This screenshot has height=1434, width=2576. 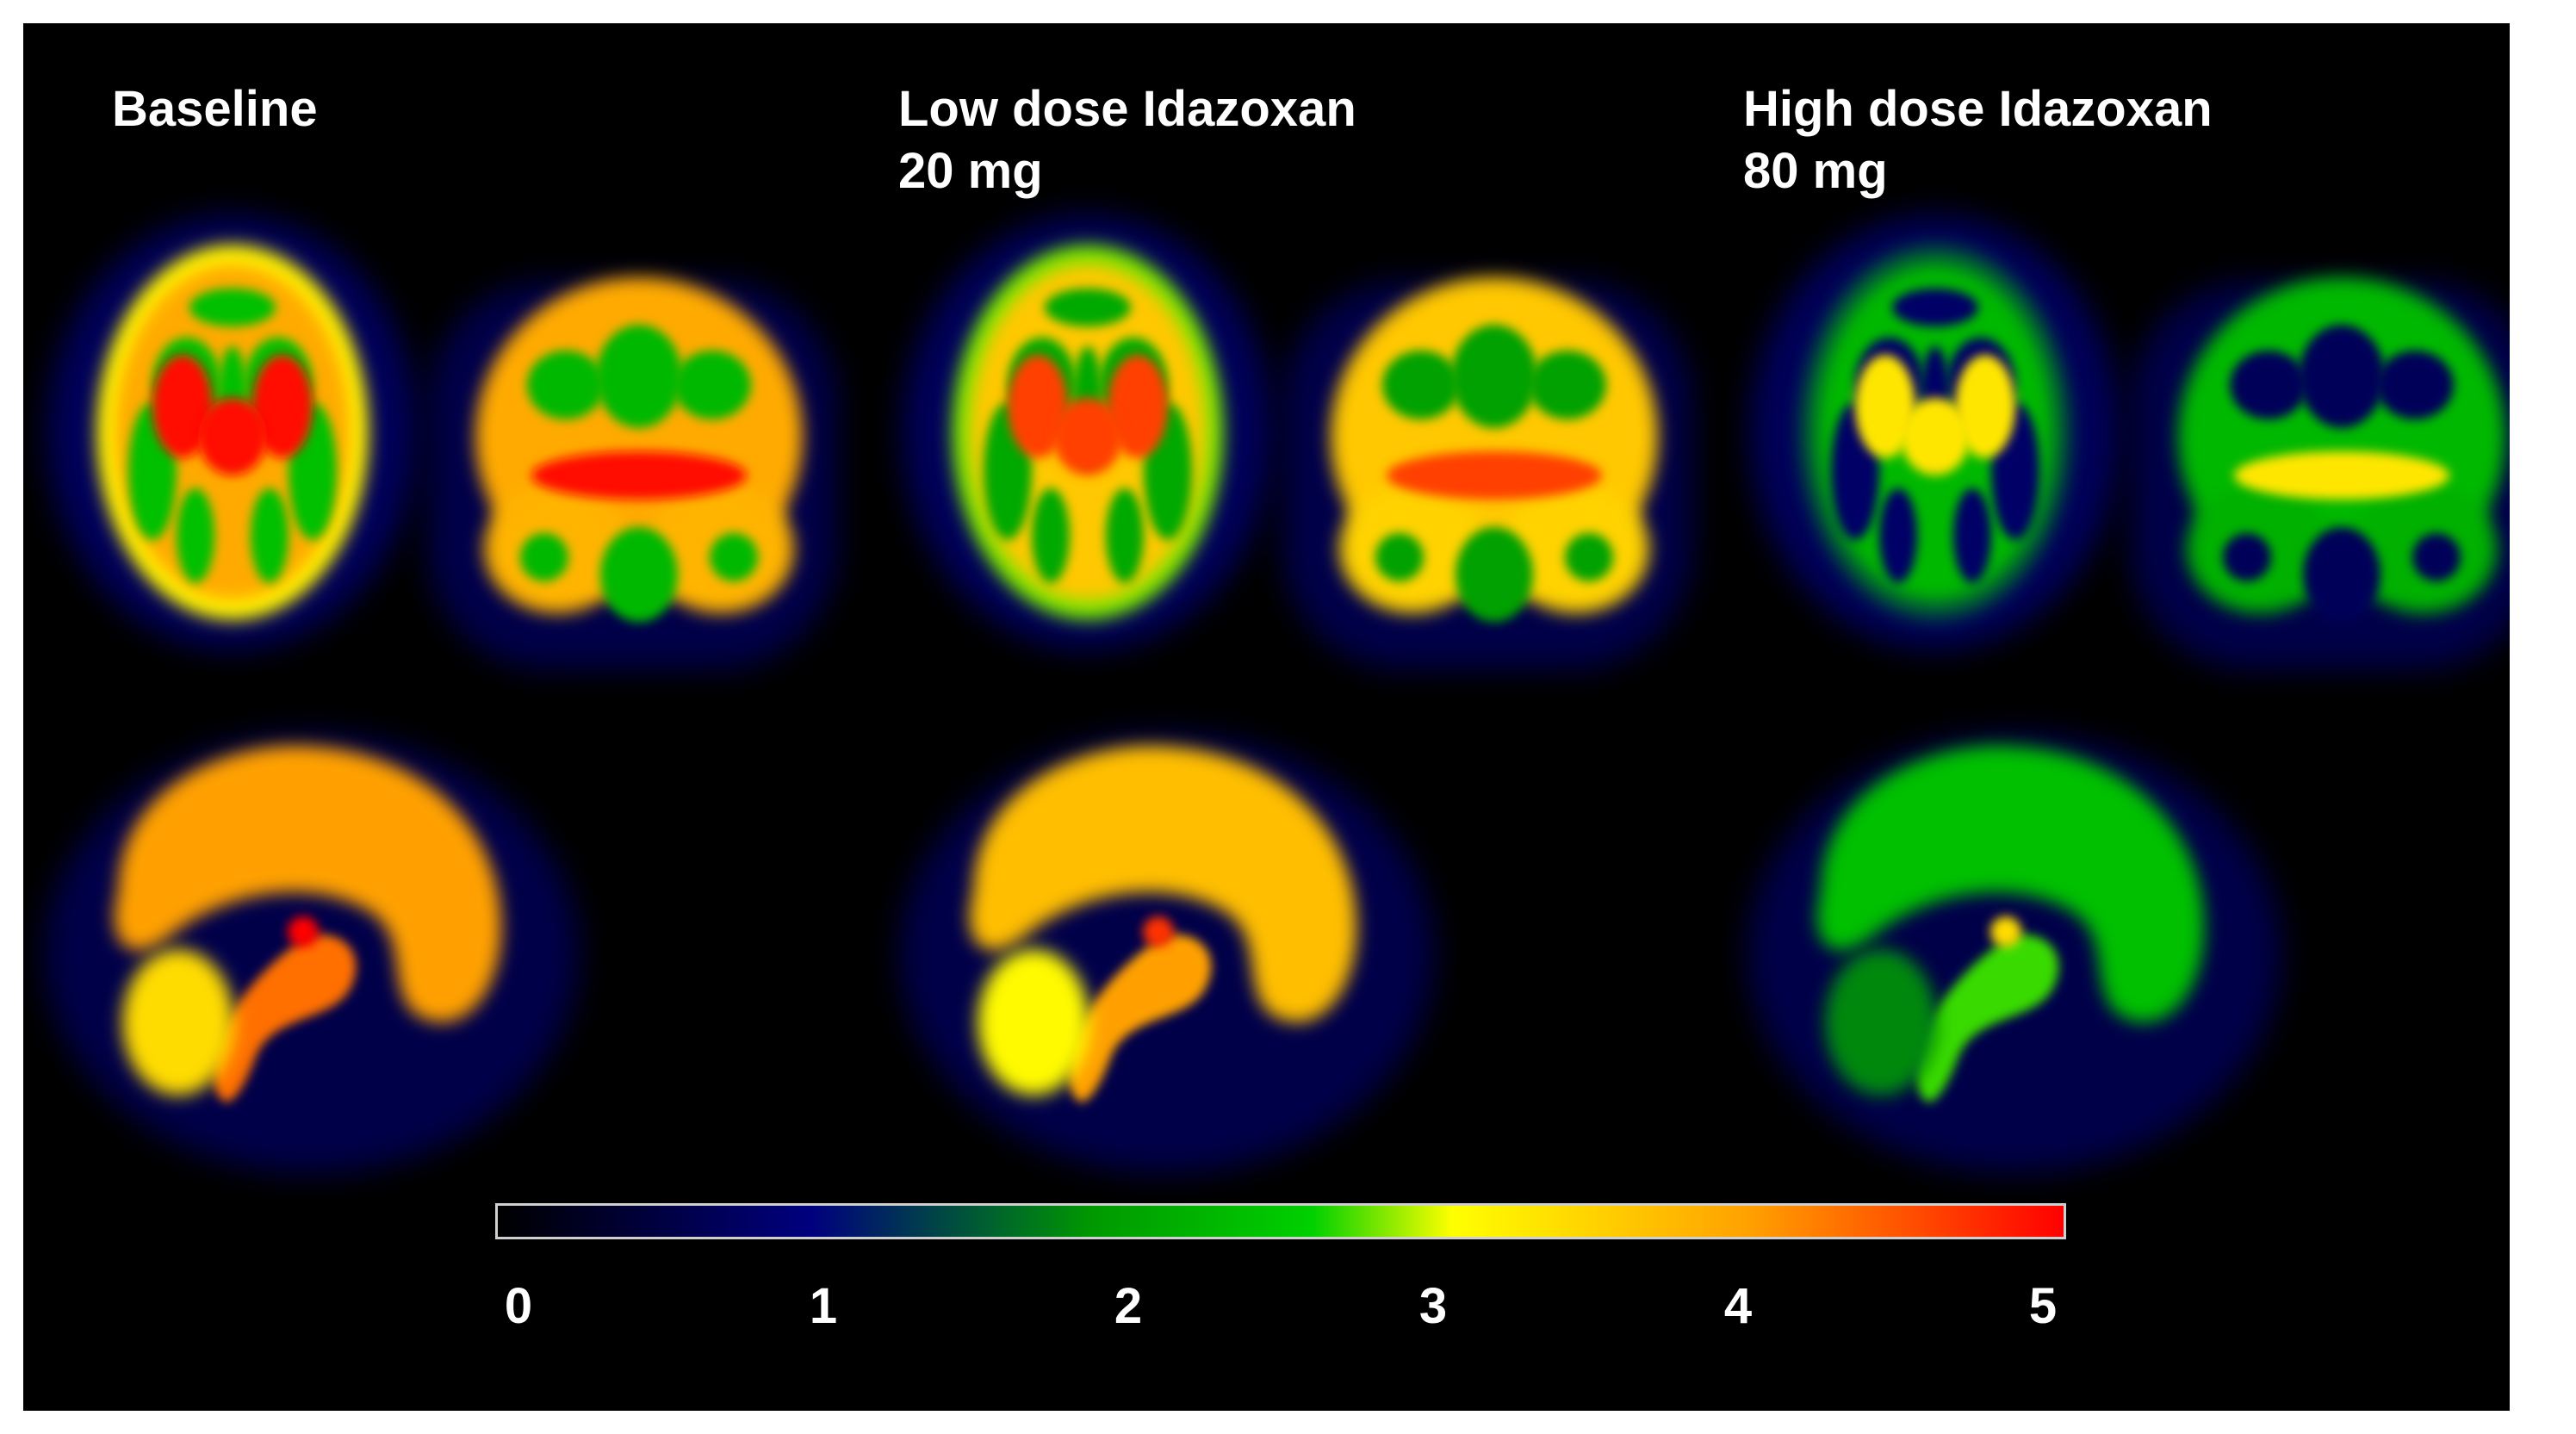 I want to click on colorbar, so click(x=1280, y=1221).